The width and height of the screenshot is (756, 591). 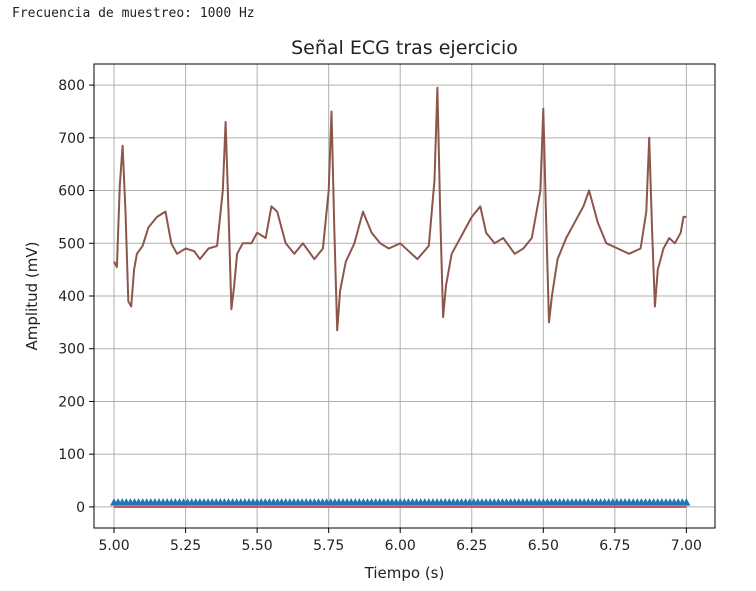 I want to click on y-axis-label: Amplitud (mV), so click(x=32, y=296).